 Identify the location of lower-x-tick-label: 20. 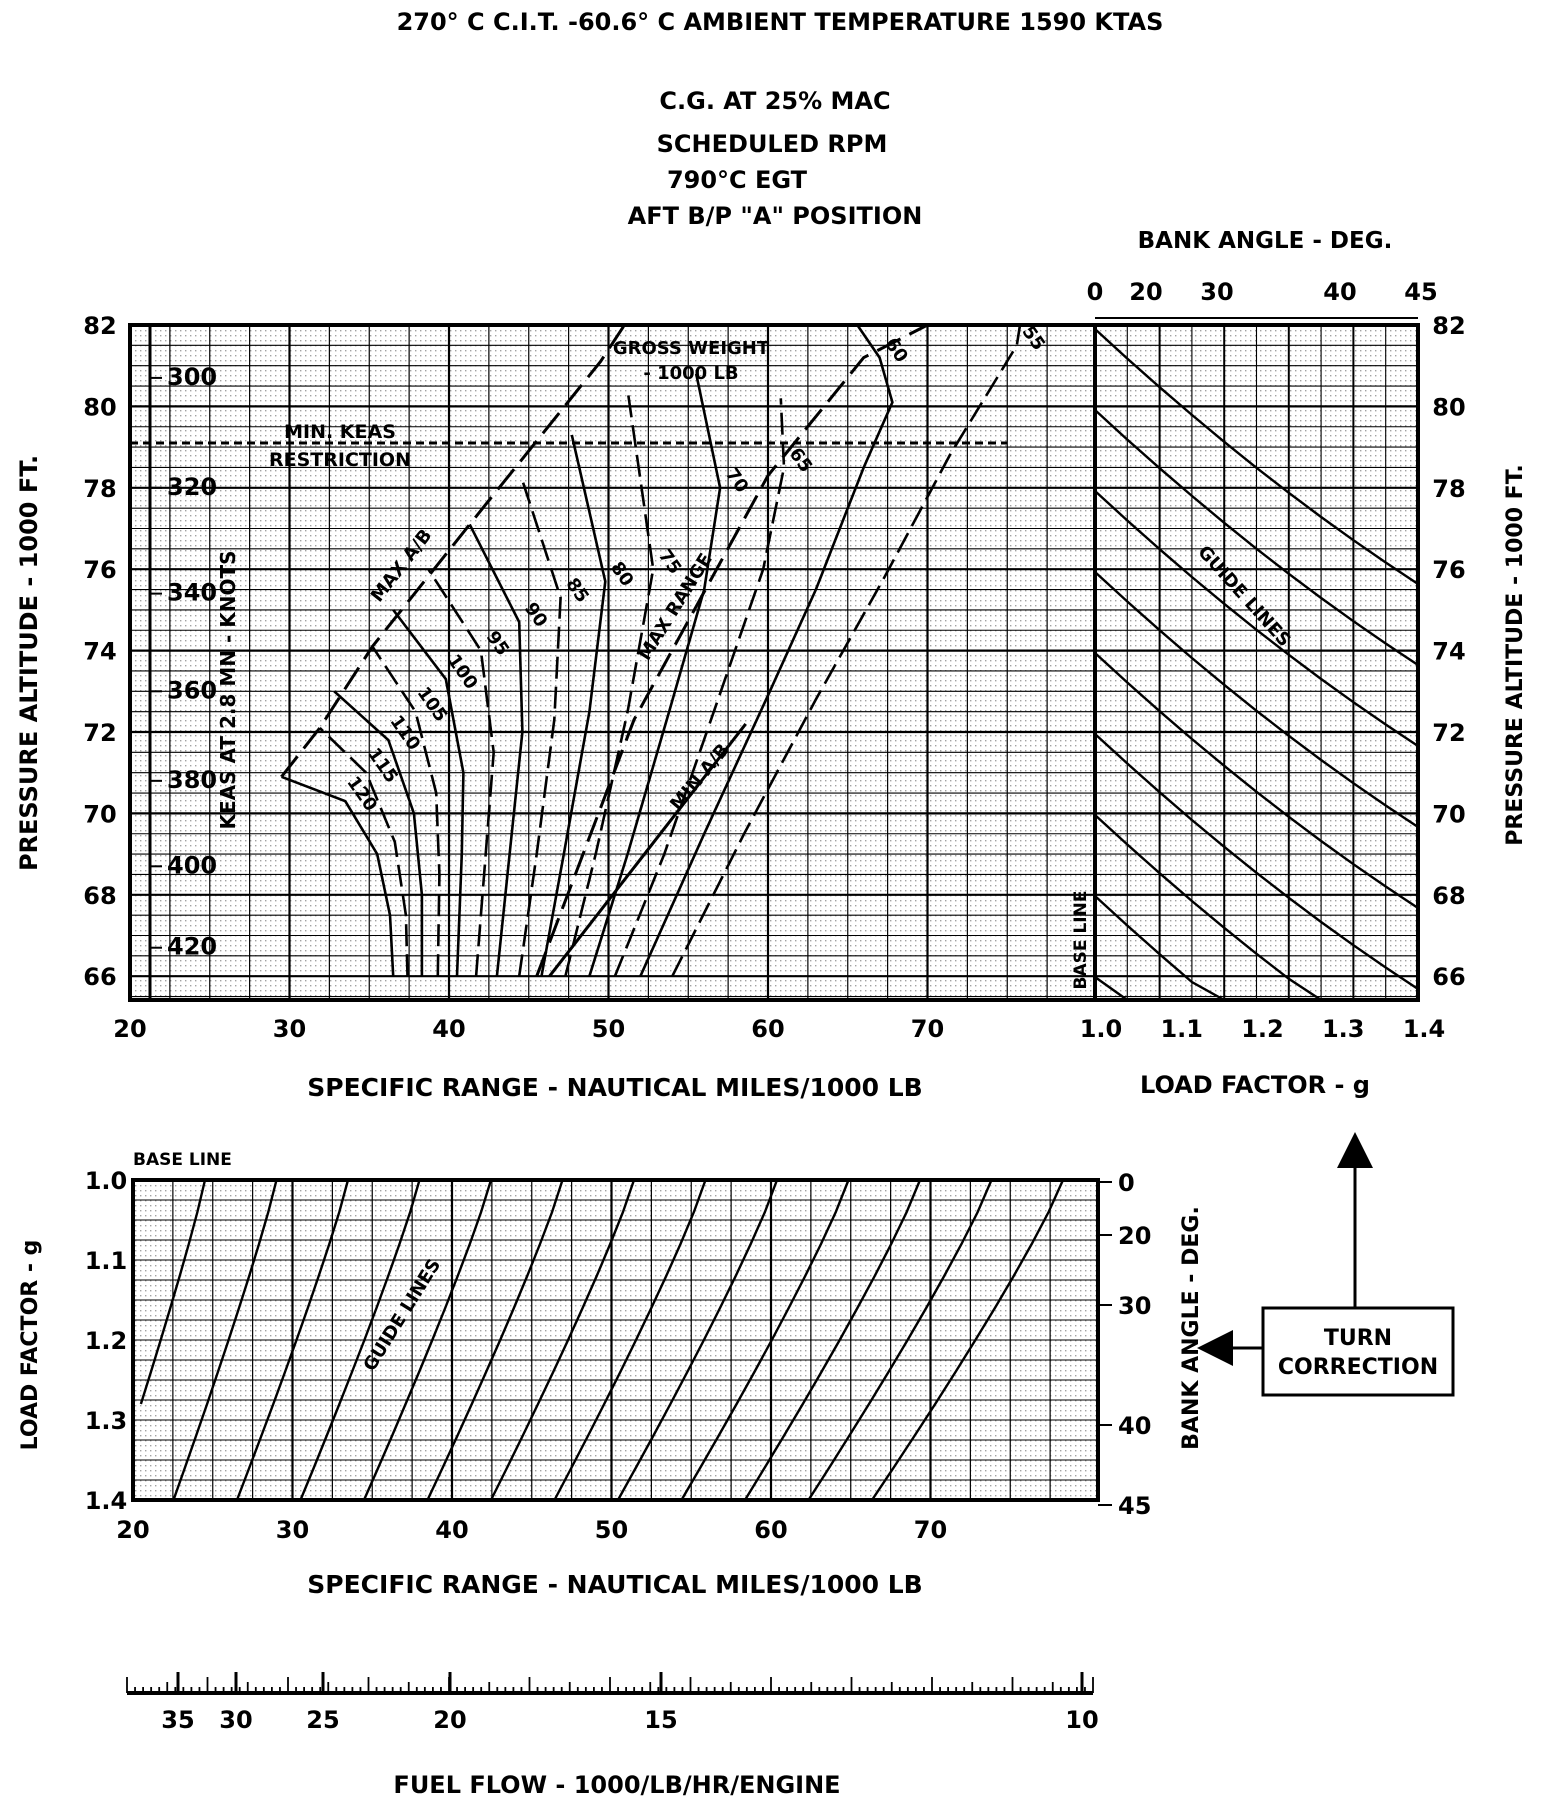
(132, 1530).